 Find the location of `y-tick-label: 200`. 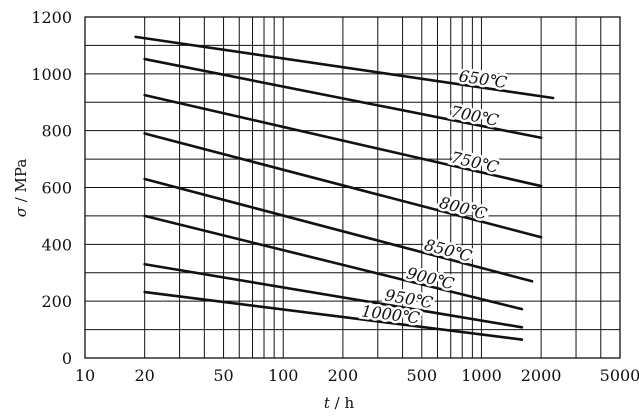

y-tick-label: 200 is located at coordinates (56, 301).